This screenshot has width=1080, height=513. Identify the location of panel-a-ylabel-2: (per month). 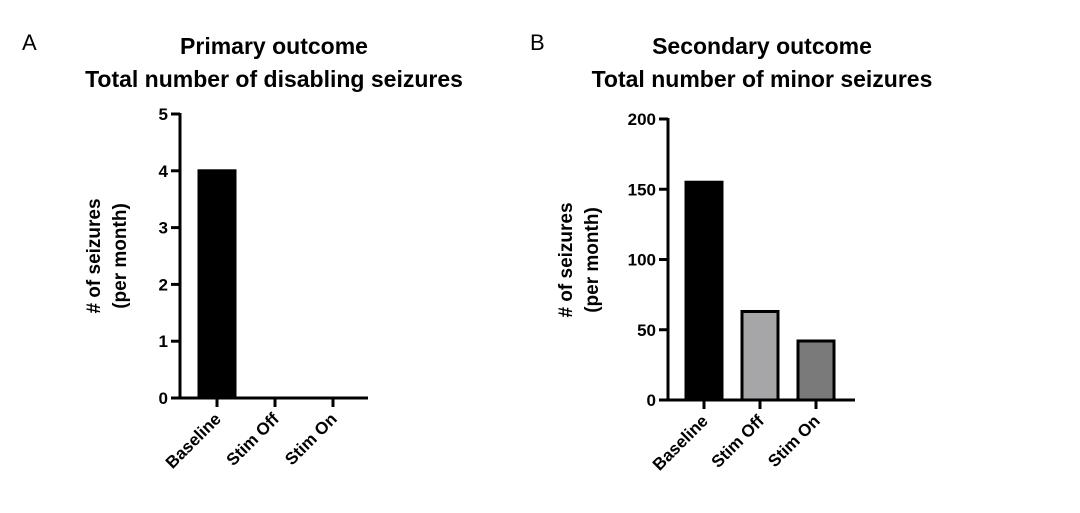
(120, 256).